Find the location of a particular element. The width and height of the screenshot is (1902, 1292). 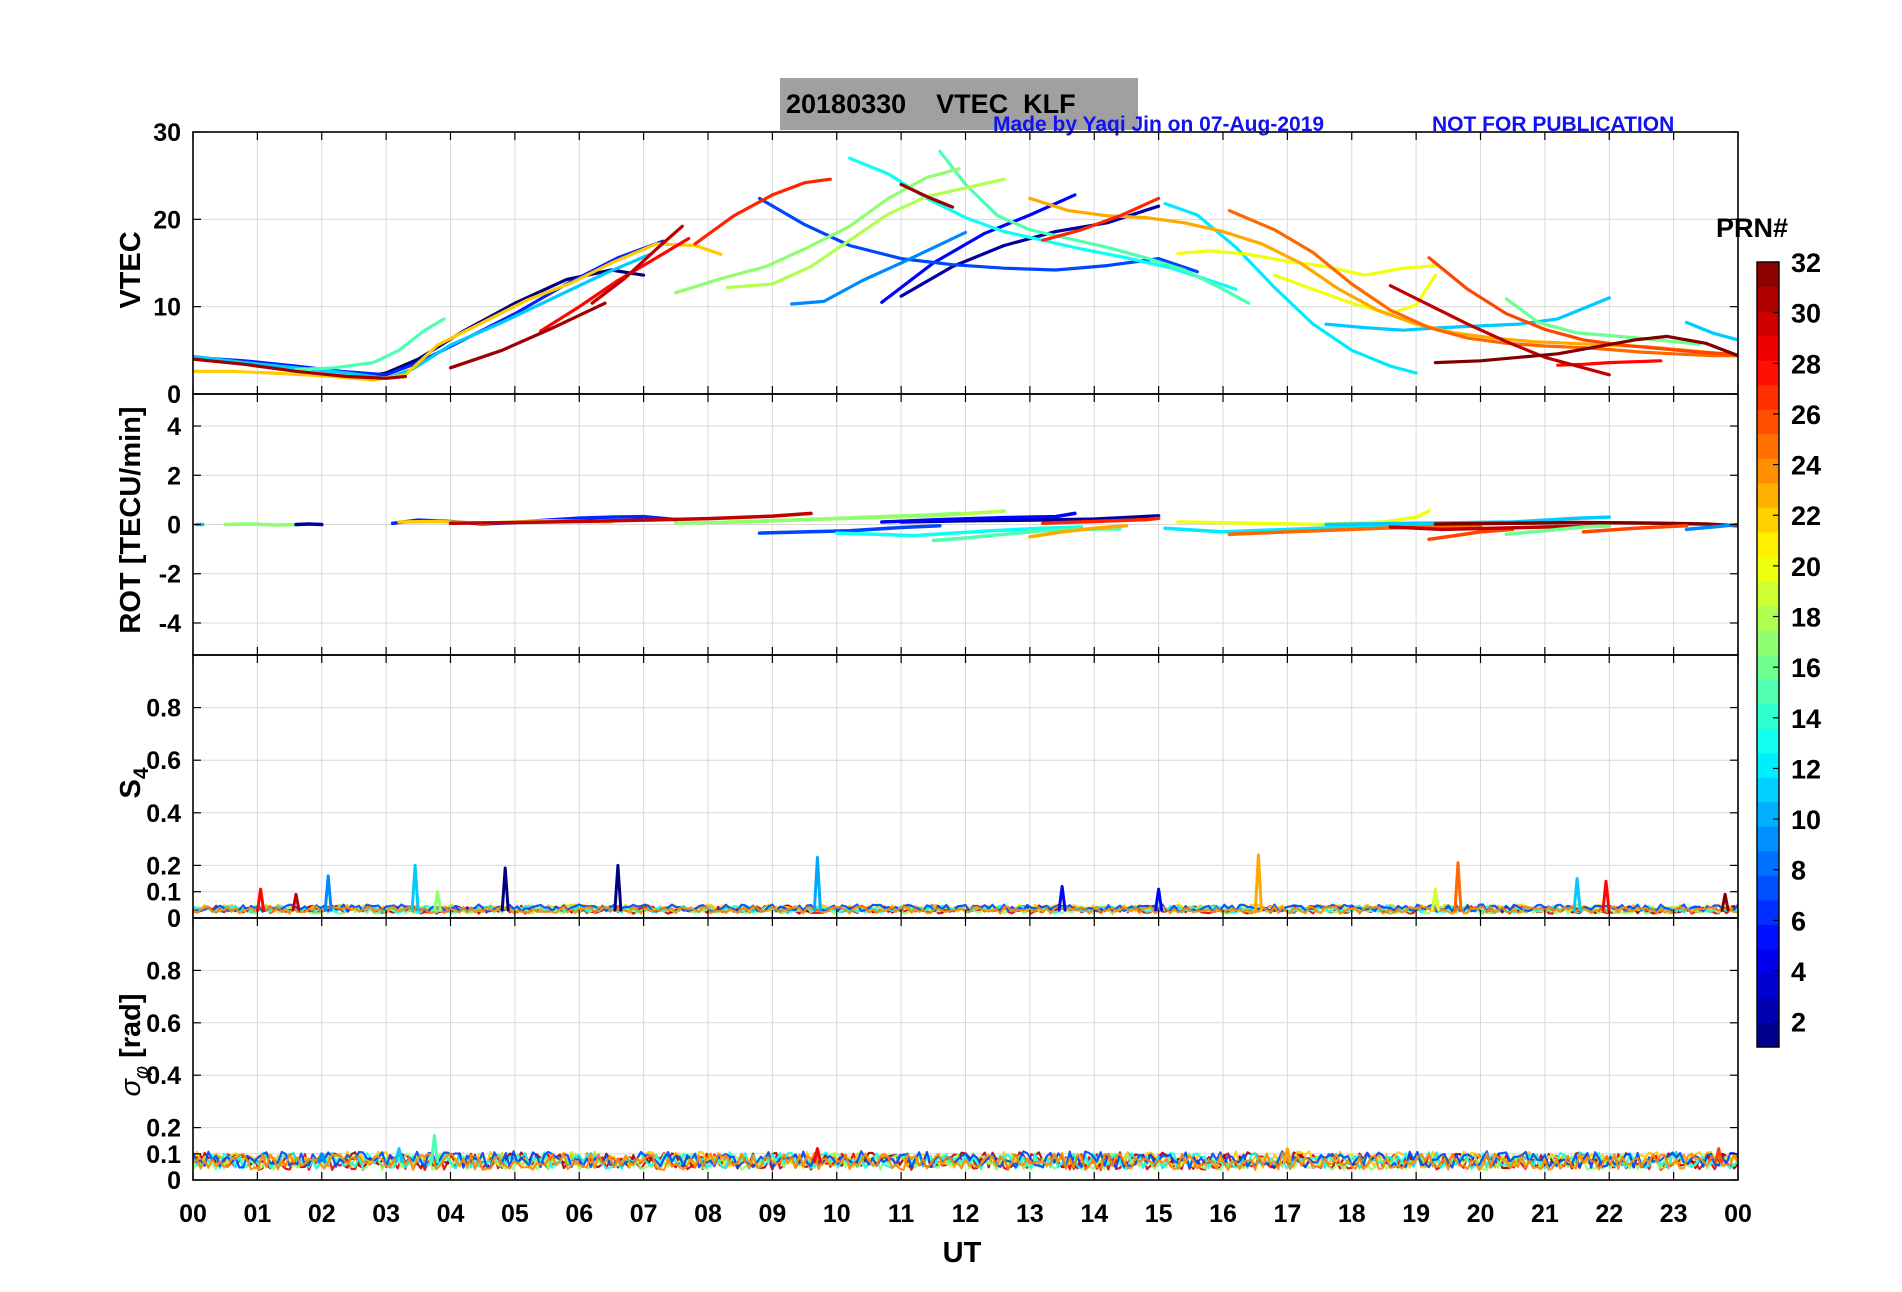

figure-title: 20180330 VTEC KLF is located at coordinates (931, 104).